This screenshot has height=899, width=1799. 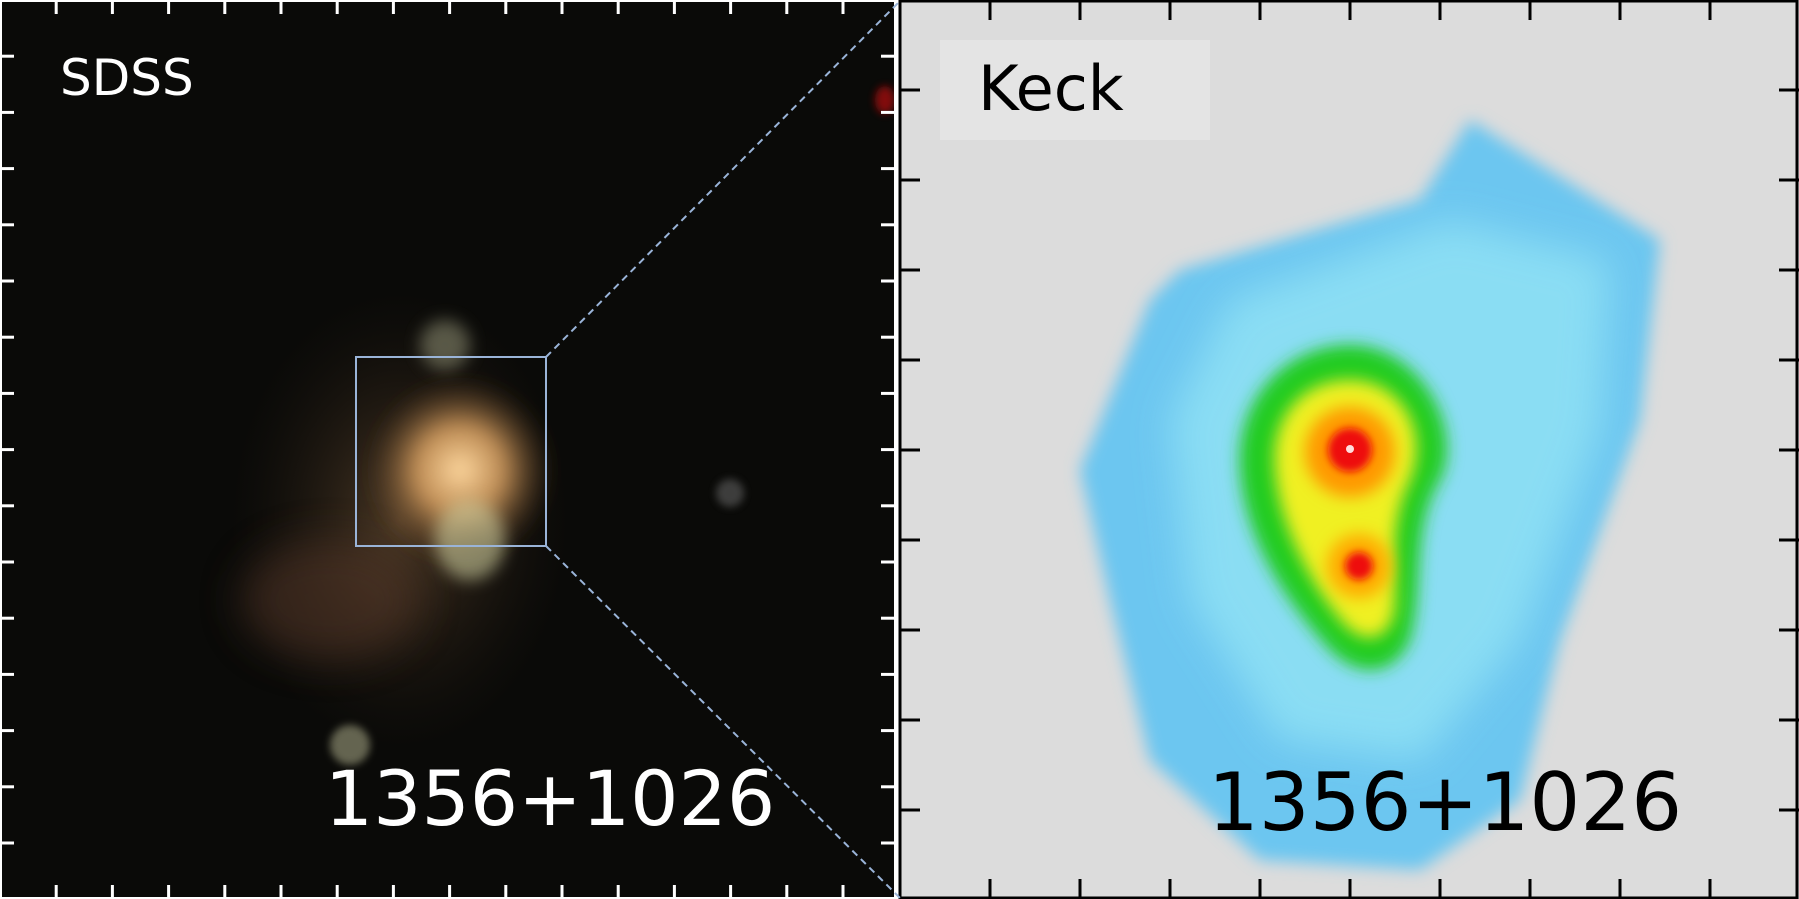 What do you see at coordinates (1051, 88) in the screenshot?
I see `panel-label: Keck` at bounding box center [1051, 88].